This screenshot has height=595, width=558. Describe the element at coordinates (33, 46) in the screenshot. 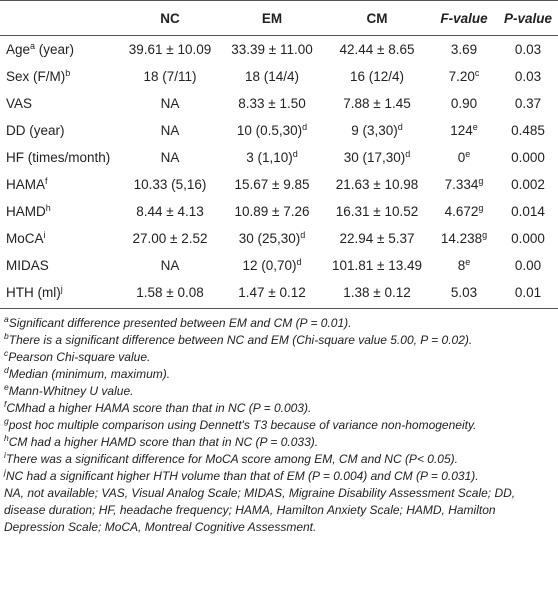

I see `row-label-footnote-mark: a` at that location.